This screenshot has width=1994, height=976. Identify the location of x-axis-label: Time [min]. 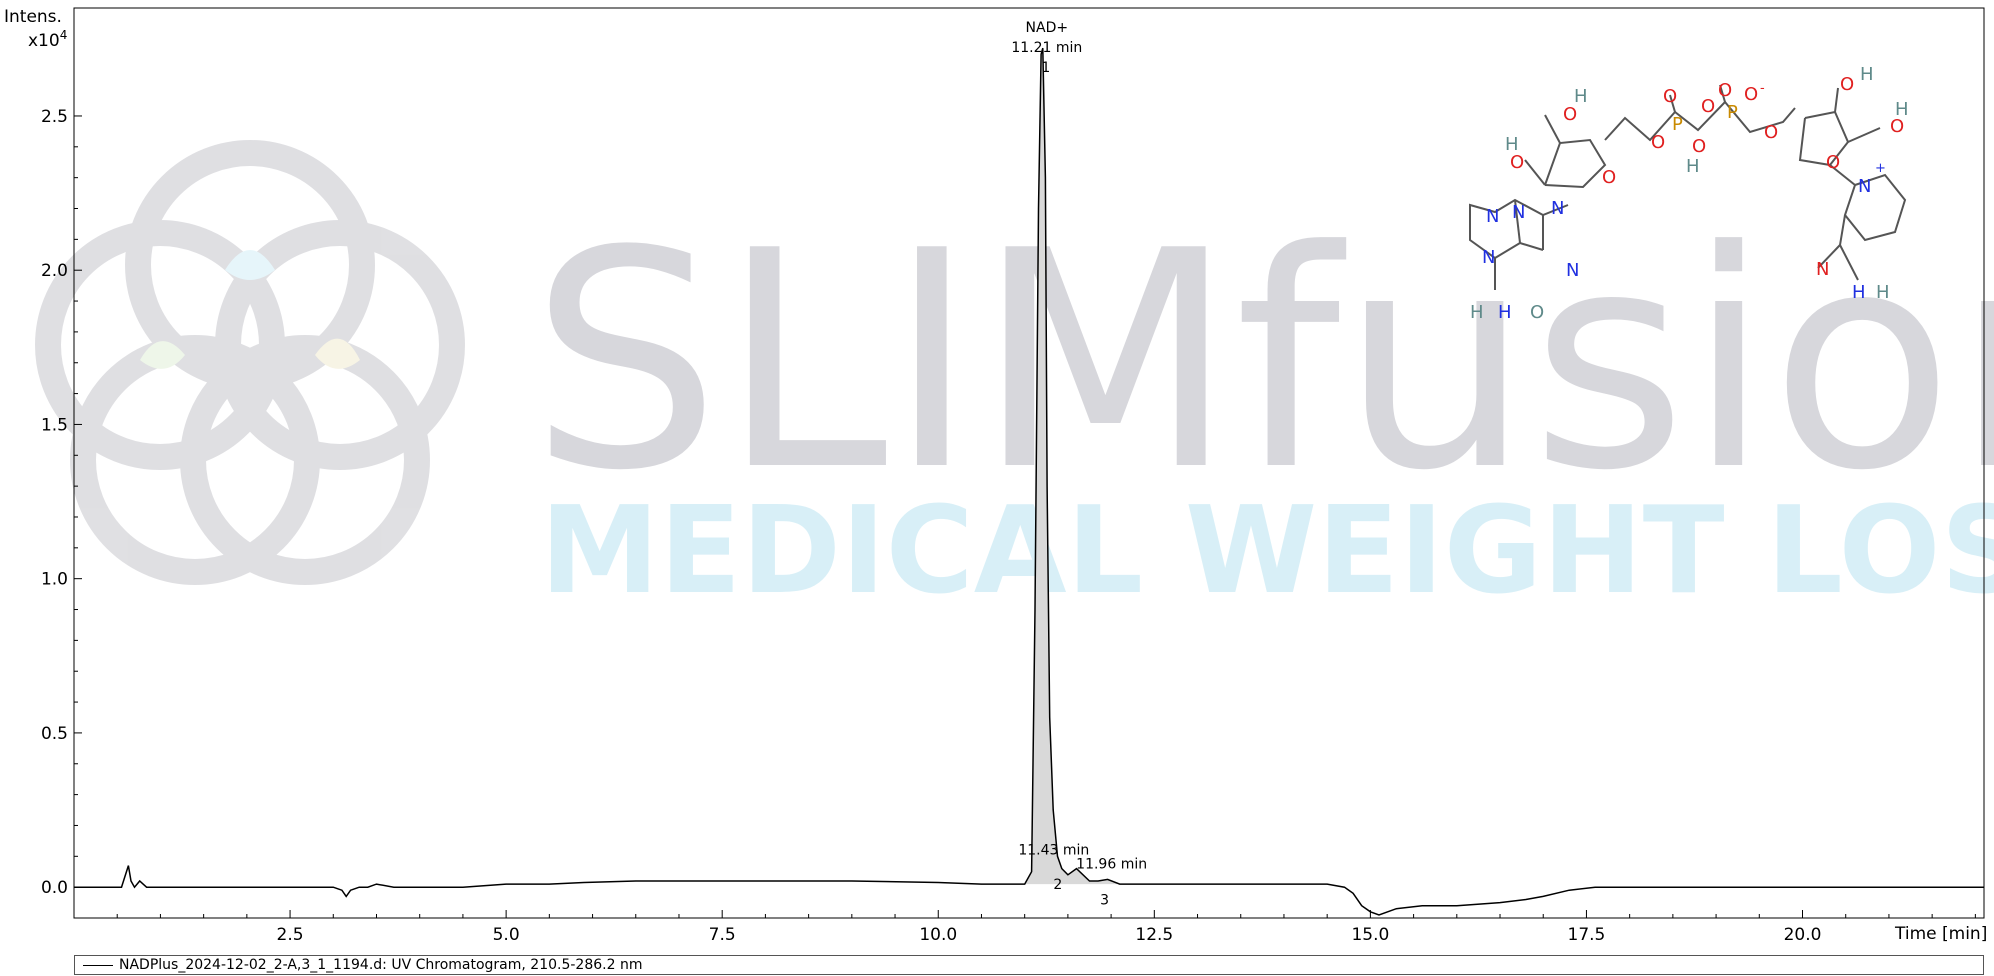
(1940, 934).